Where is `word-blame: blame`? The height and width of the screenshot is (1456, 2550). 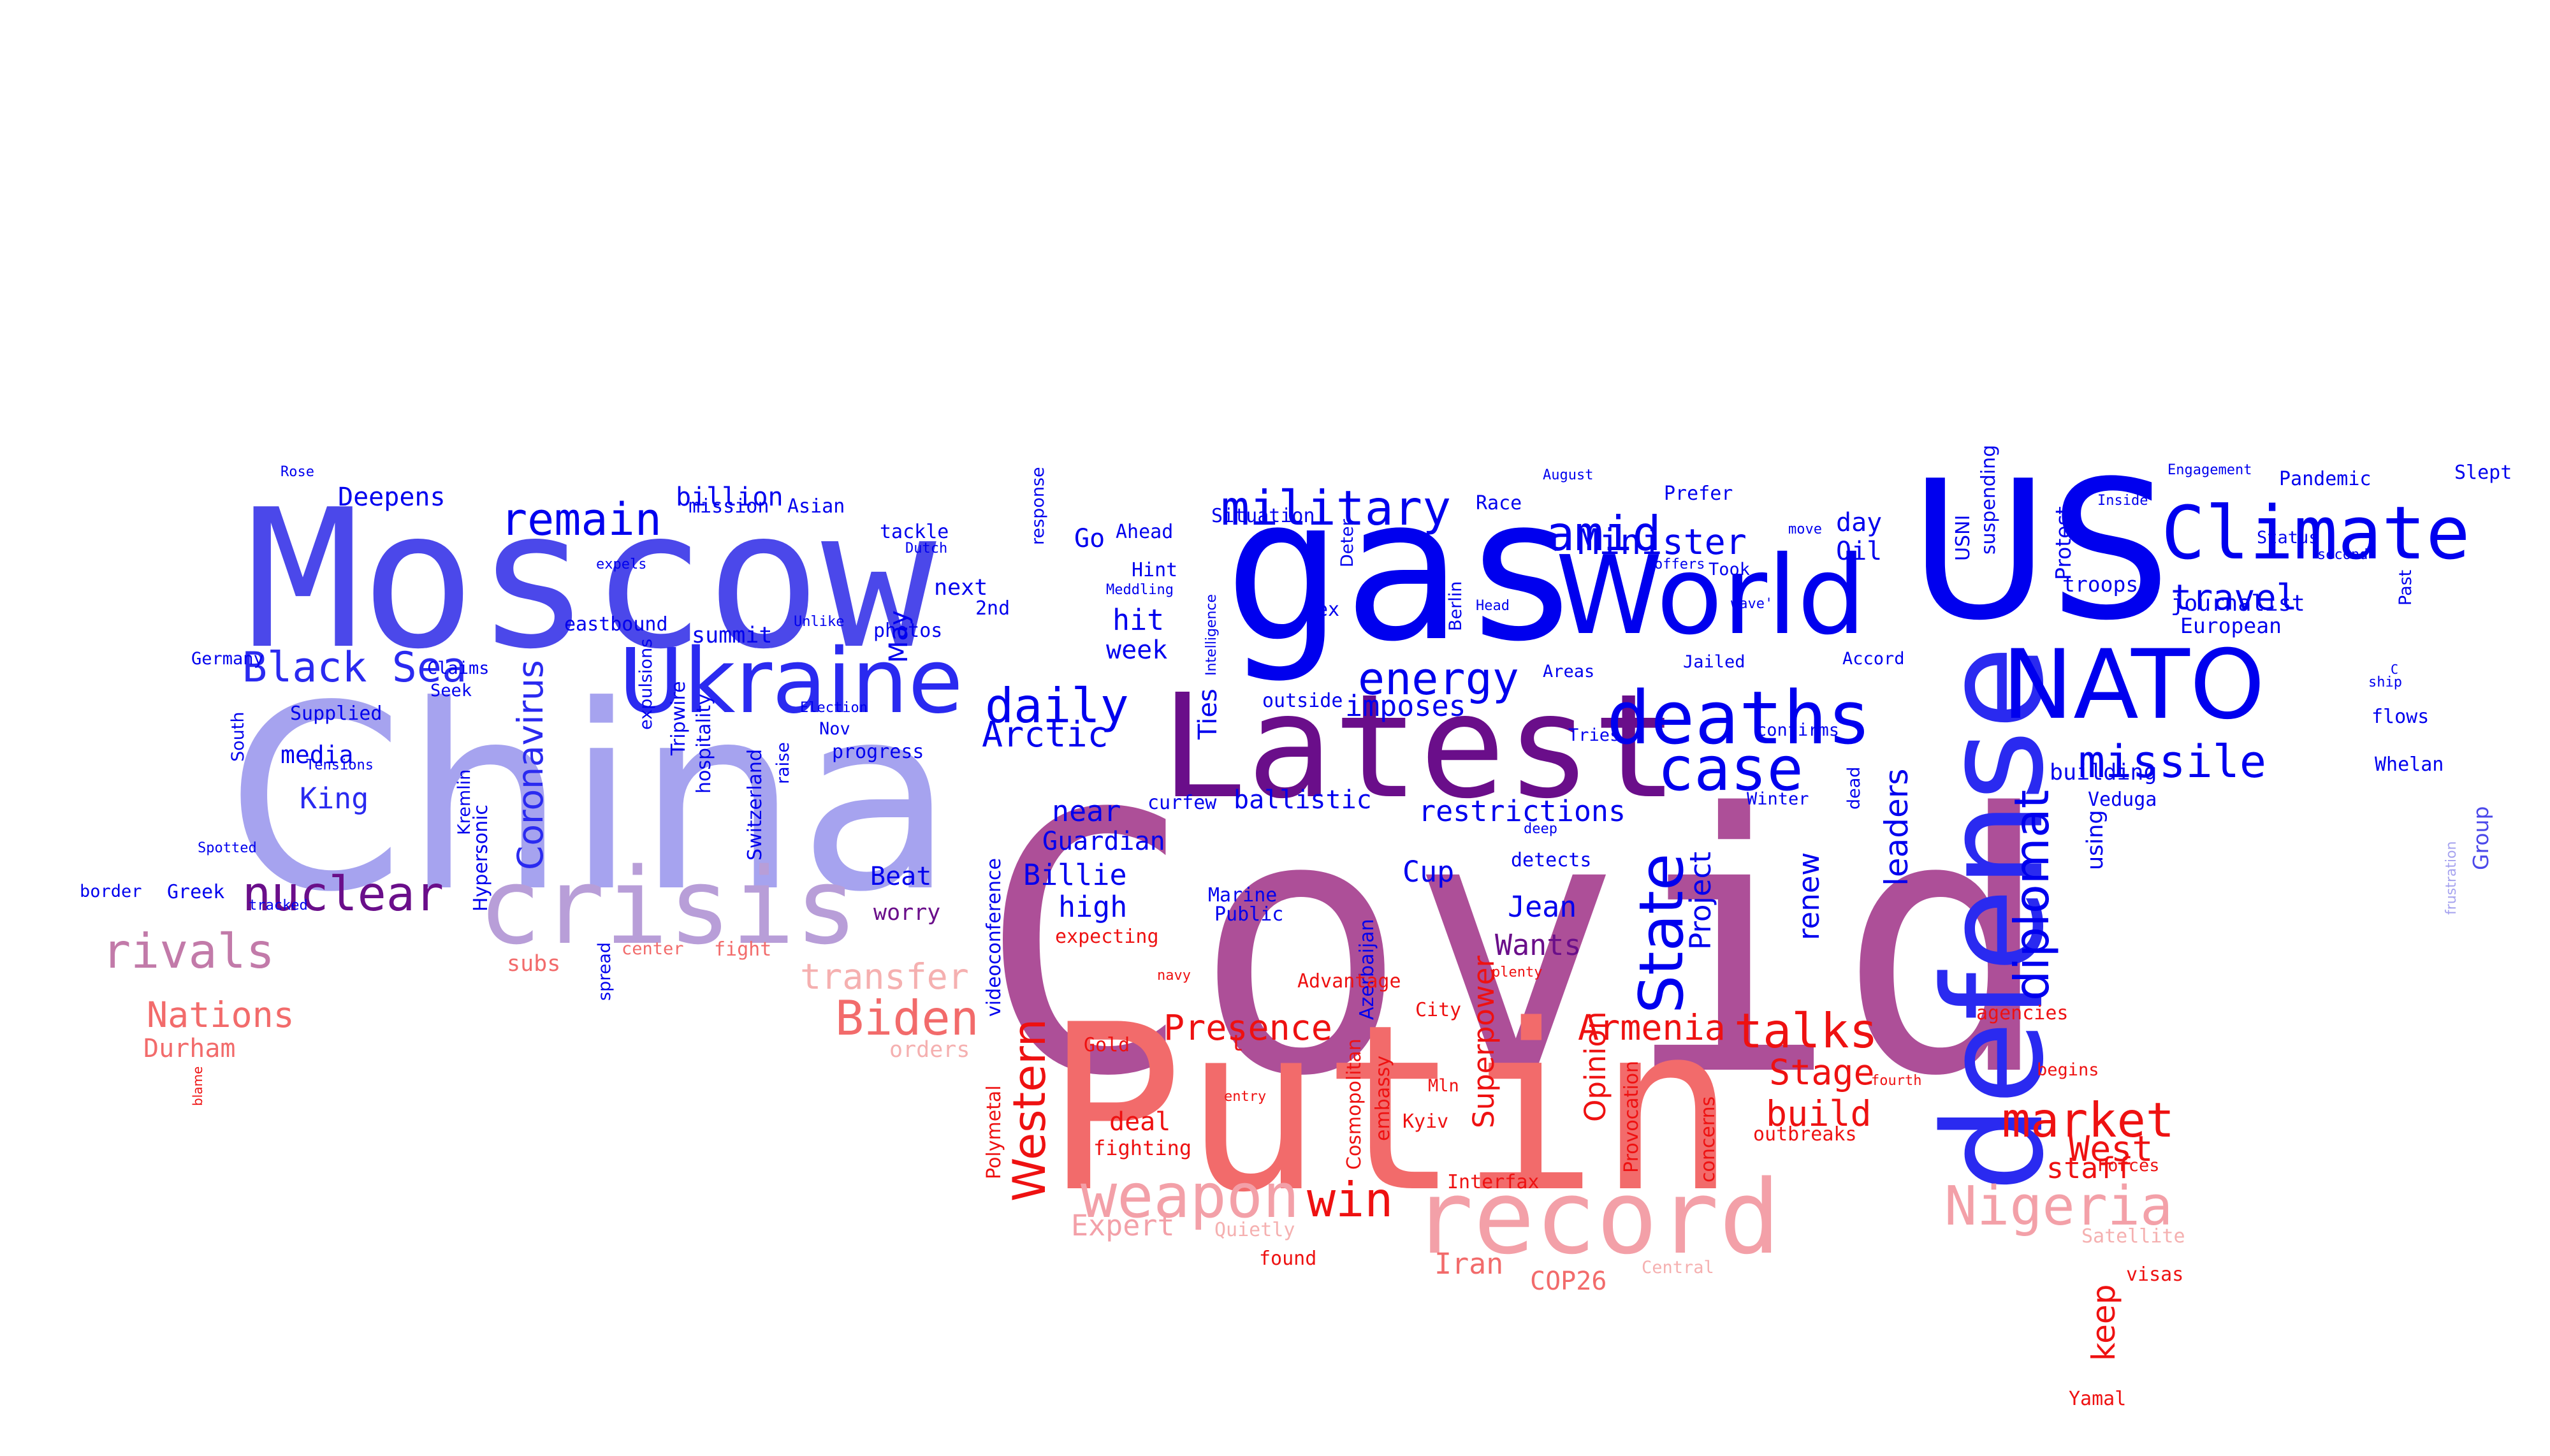 word-blame: blame is located at coordinates (197, 1086).